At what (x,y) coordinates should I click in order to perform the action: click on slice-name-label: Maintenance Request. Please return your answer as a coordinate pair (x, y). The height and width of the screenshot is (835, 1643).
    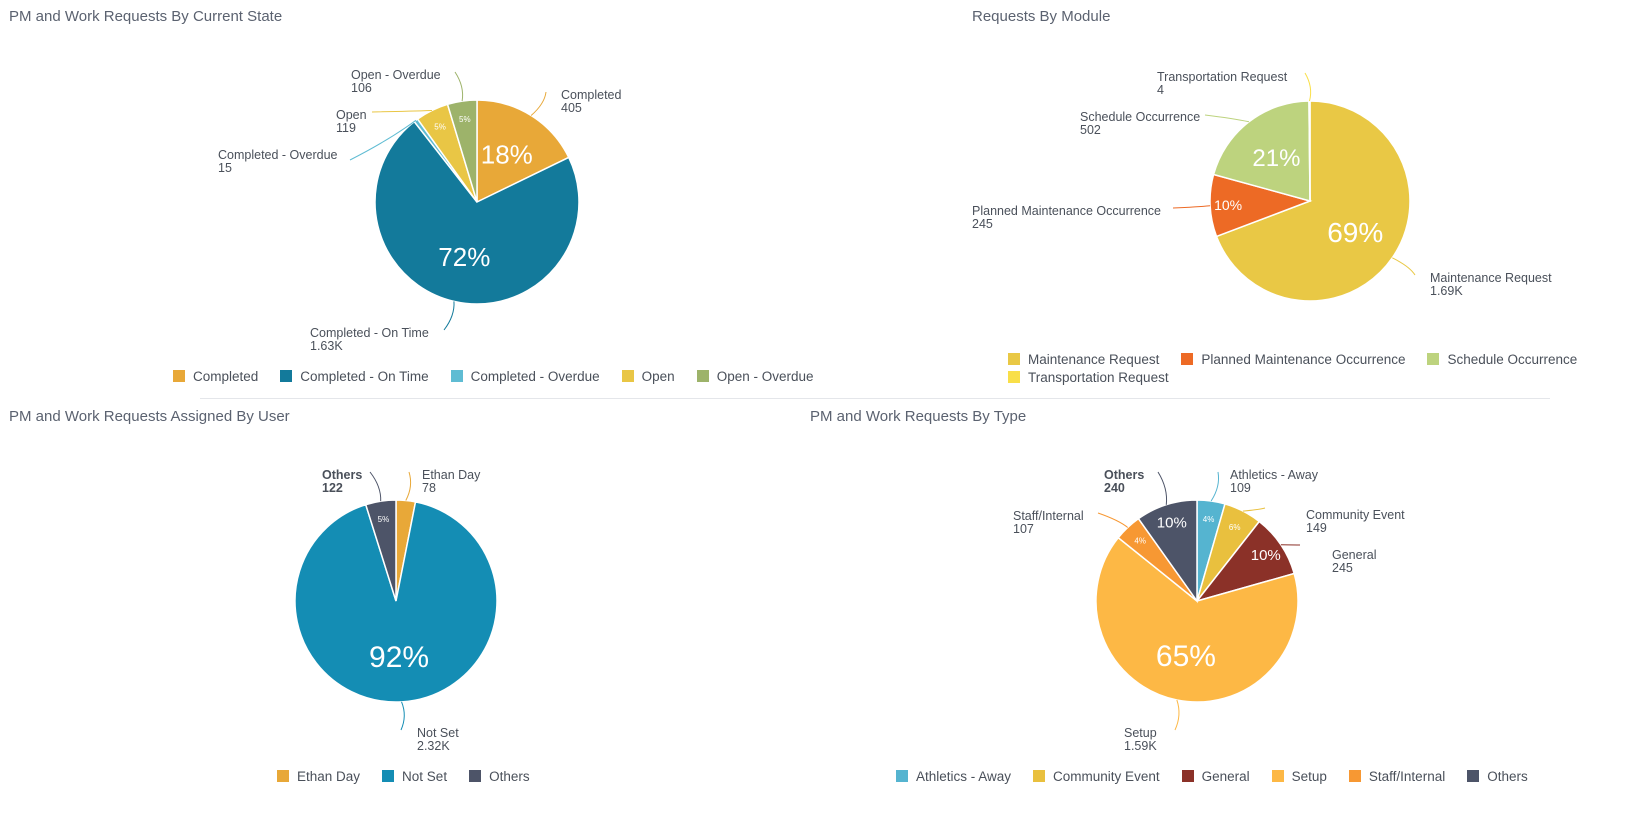
    Looking at the image, I should click on (1491, 278).